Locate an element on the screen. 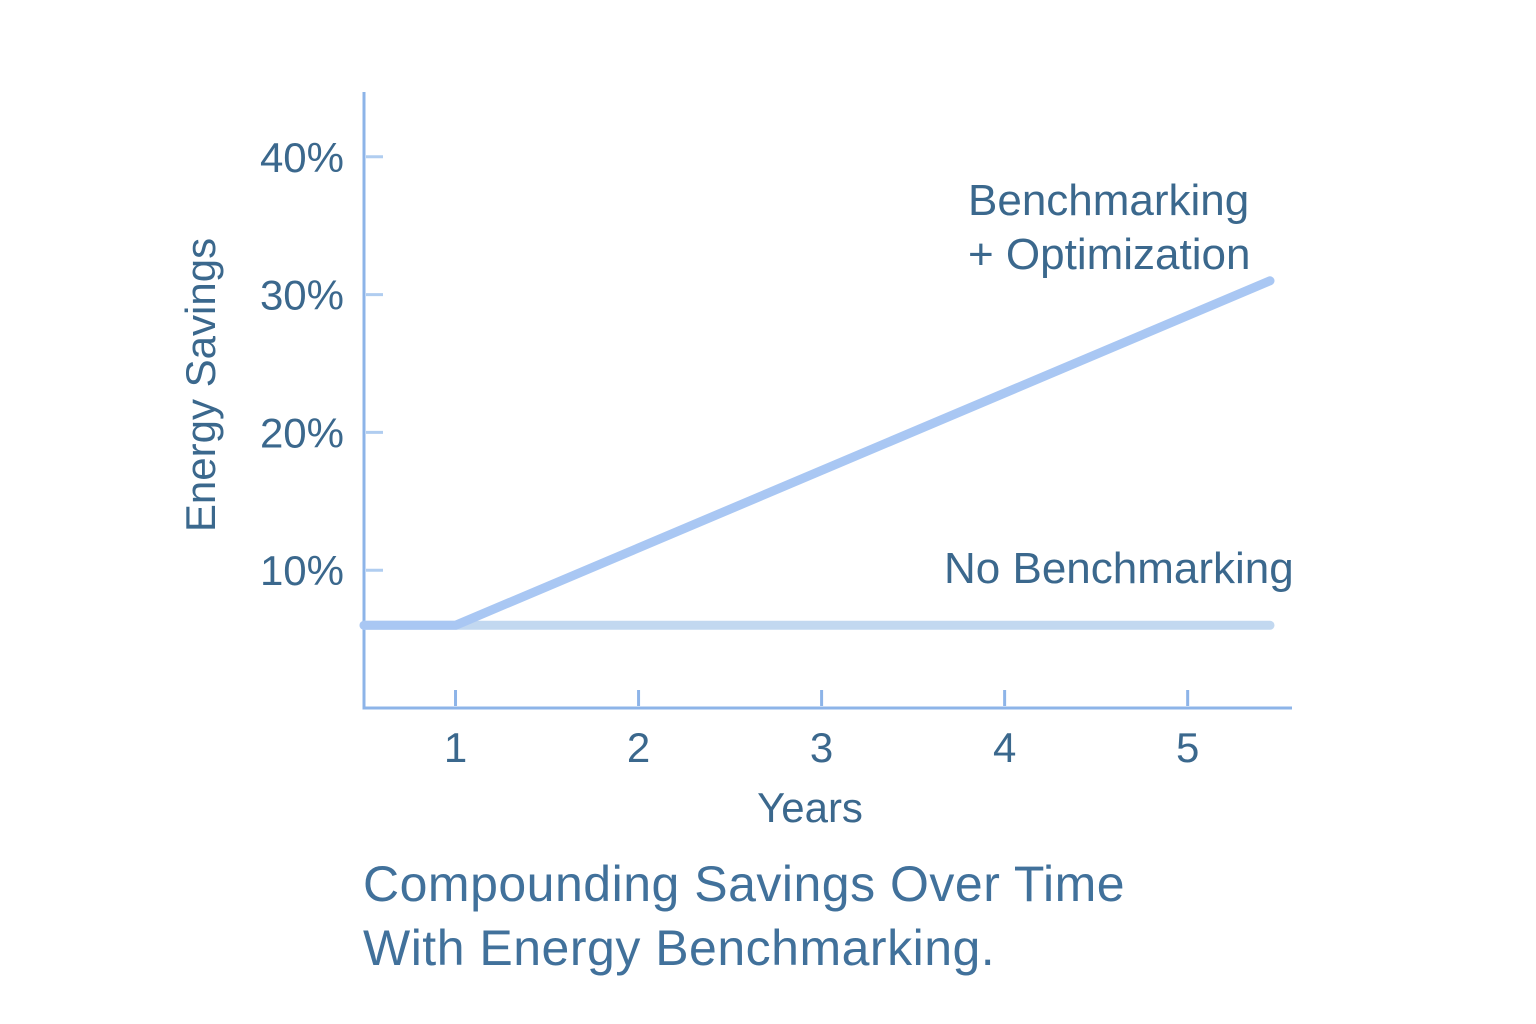  x-tick-label: 5 is located at coordinates (1187, 747).